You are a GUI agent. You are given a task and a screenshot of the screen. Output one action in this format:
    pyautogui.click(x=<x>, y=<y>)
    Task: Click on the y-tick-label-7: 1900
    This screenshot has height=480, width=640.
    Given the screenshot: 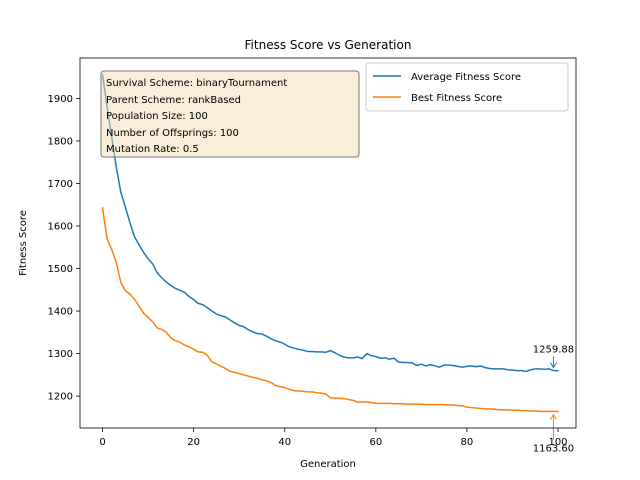 What is the action you would take?
    pyautogui.click(x=60, y=99)
    